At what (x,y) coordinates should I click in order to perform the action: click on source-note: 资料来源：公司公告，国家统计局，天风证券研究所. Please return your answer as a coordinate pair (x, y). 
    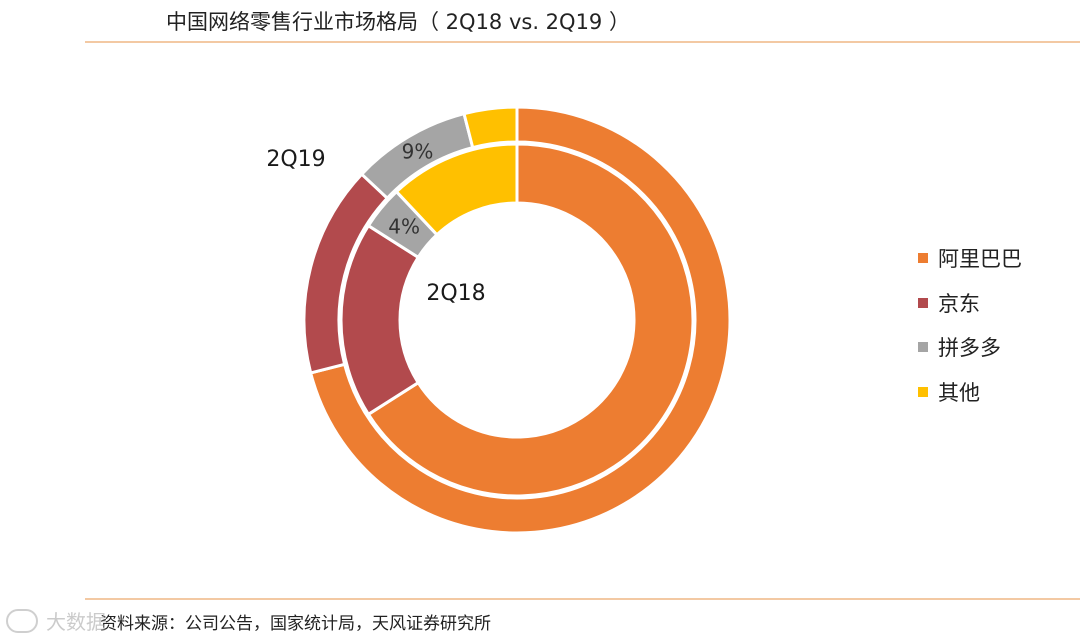
    Looking at the image, I should click on (295, 624).